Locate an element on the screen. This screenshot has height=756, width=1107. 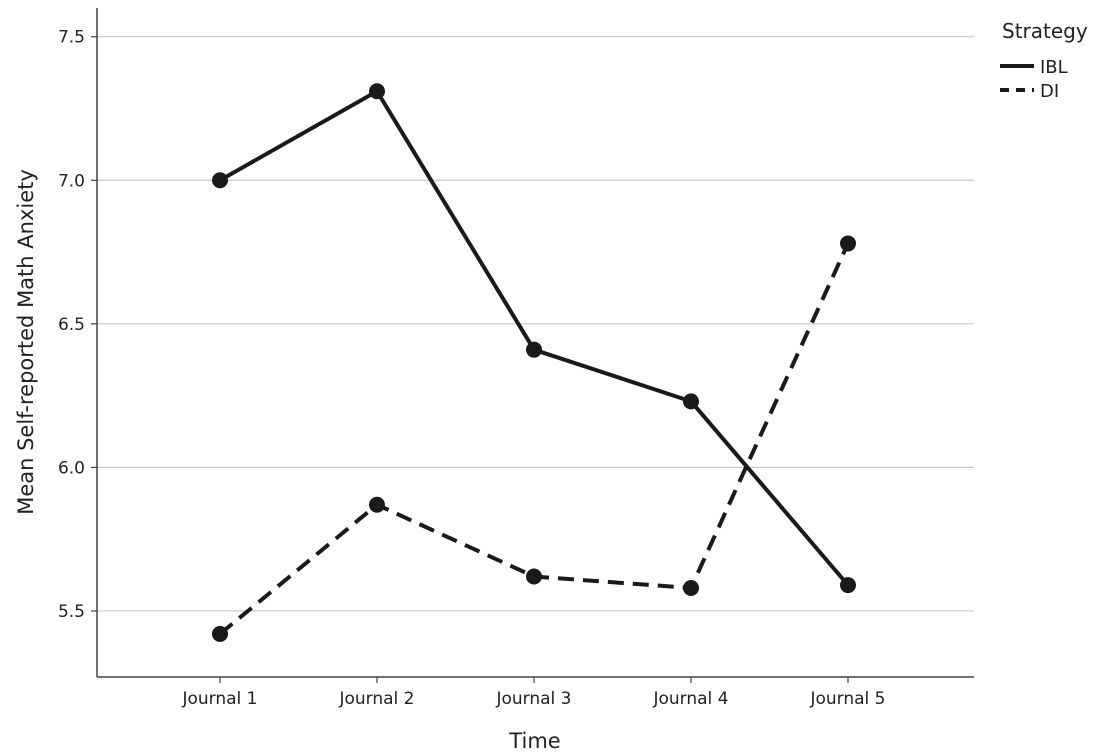
legend-label-ibl: IBL is located at coordinates (1054, 67).